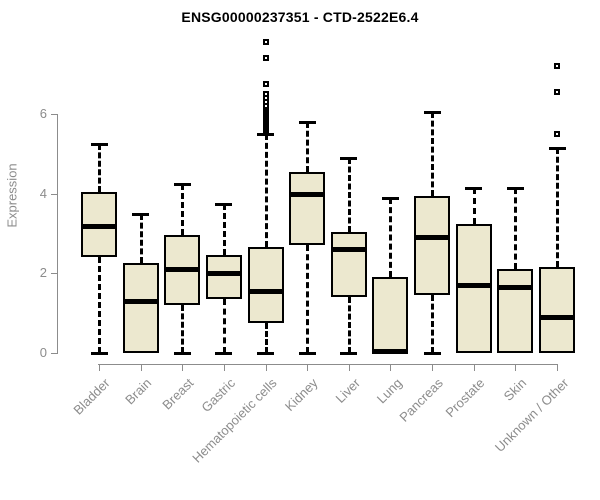  Describe the element at coordinates (433, 324) in the screenshot. I see `whisker-lower-pancreas` at that location.